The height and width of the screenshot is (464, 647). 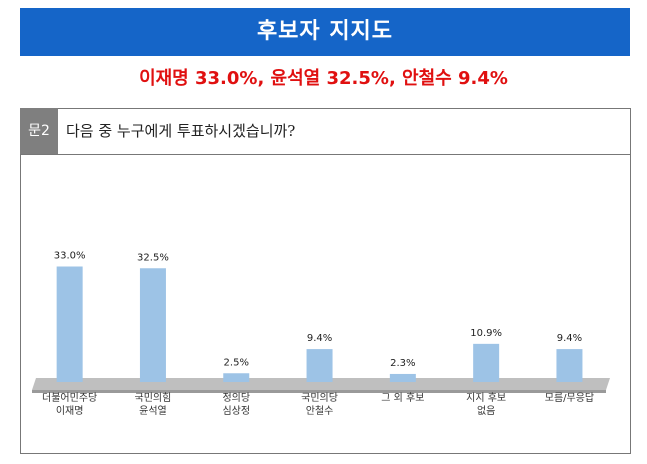 I want to click on value-label: 32.5%, so click(x=153, y=257).